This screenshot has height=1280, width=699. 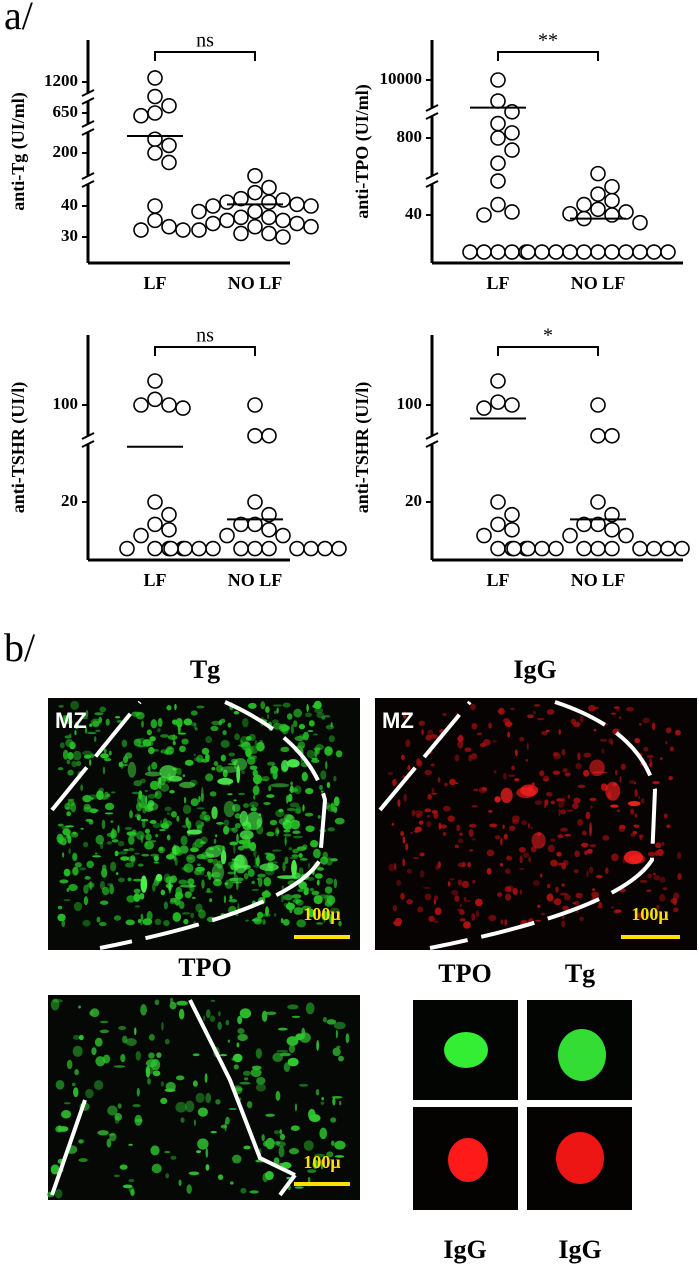 I want to click on axis-break, so click(x=432, y=440).